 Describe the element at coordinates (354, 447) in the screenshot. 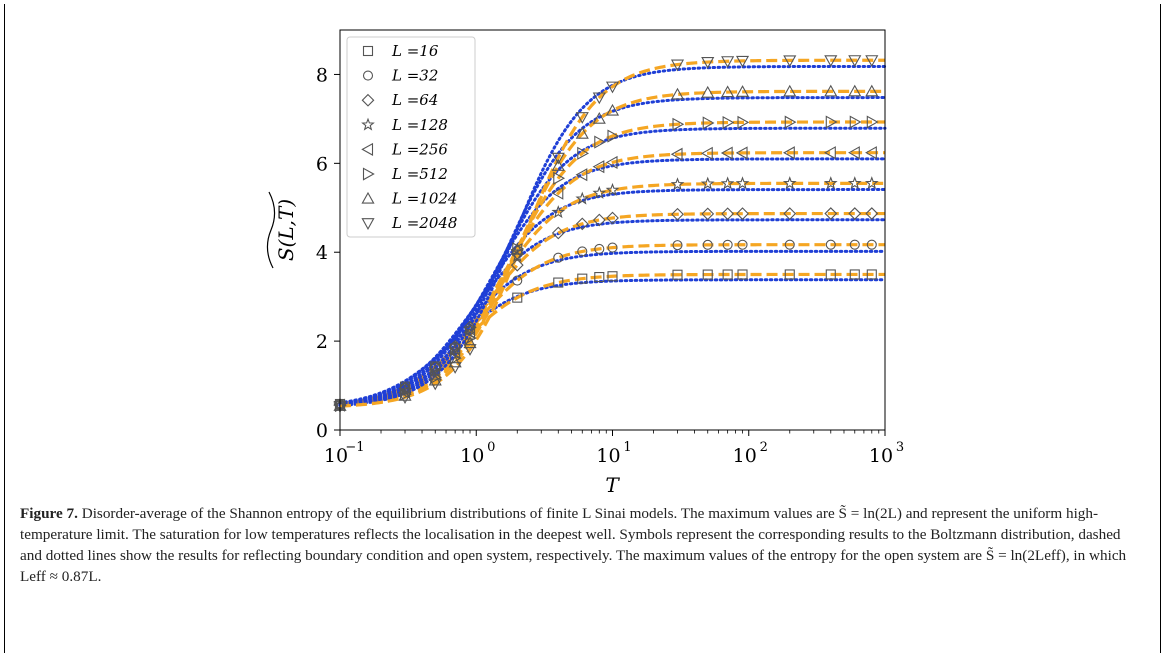

I see `x-tick-exponent: −1` at that location.